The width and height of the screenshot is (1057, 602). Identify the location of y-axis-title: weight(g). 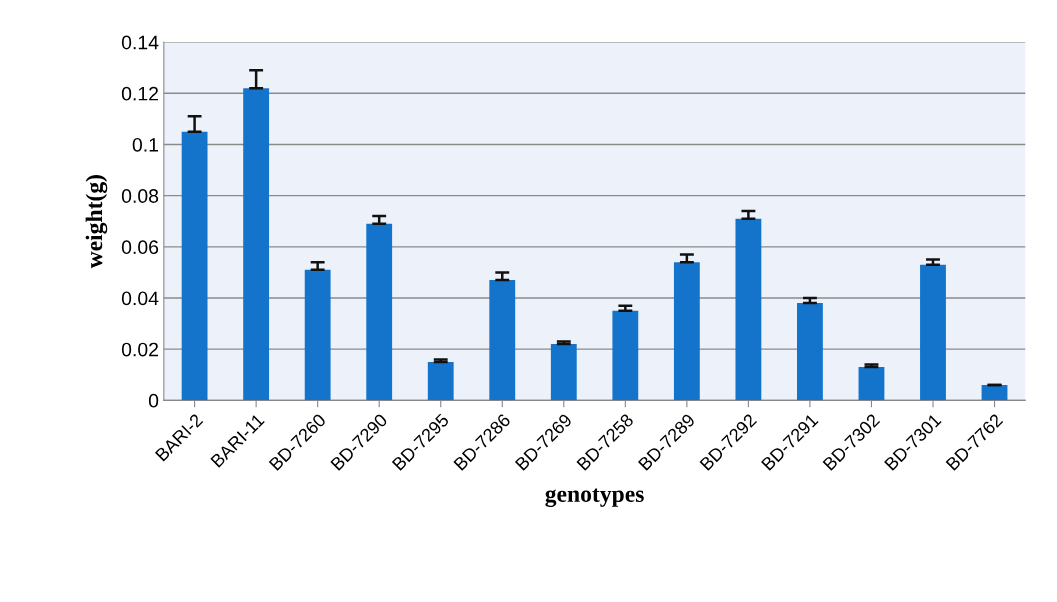
(96, 222).